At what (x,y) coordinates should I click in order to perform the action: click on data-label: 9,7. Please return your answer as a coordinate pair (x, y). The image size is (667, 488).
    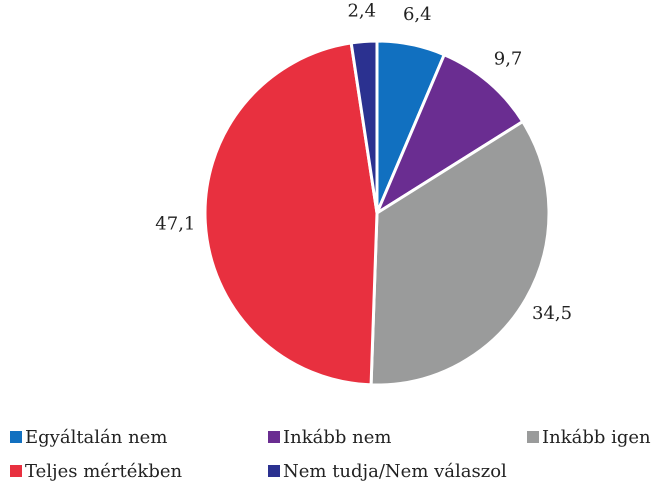
    Looking at the image, I should click on (508, 58).